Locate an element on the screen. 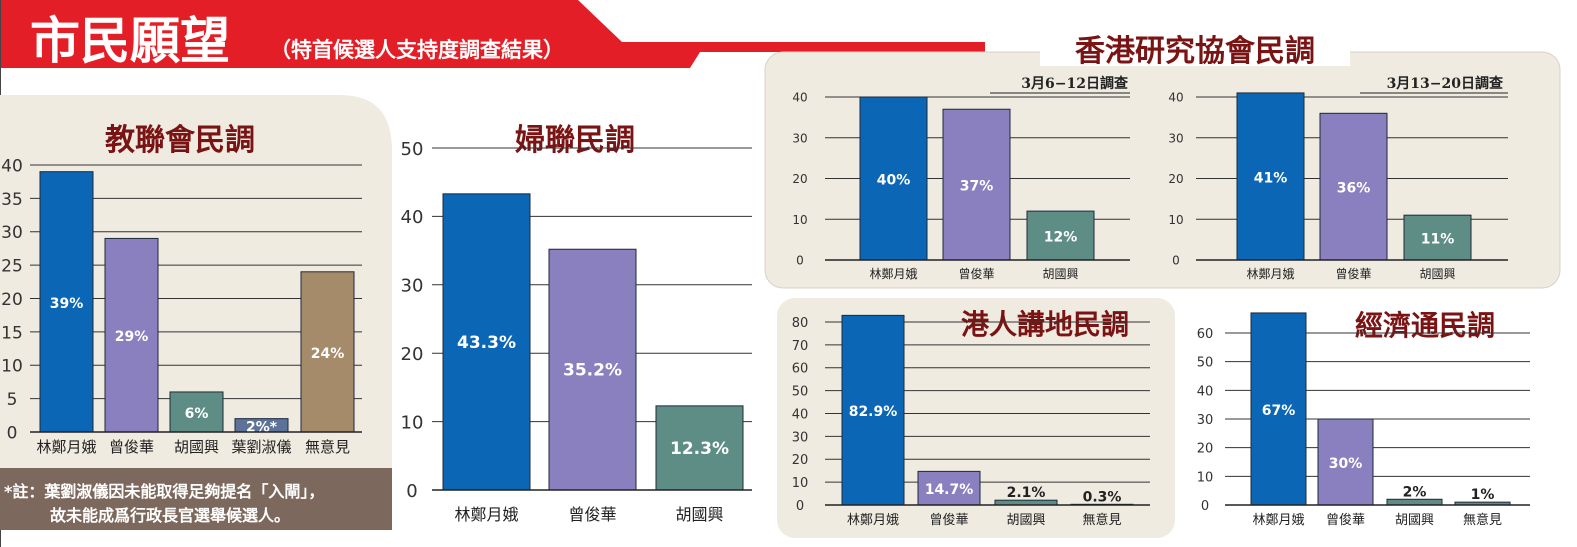  chart-title: 教聯會民調 is located at coordinates (180, 140).